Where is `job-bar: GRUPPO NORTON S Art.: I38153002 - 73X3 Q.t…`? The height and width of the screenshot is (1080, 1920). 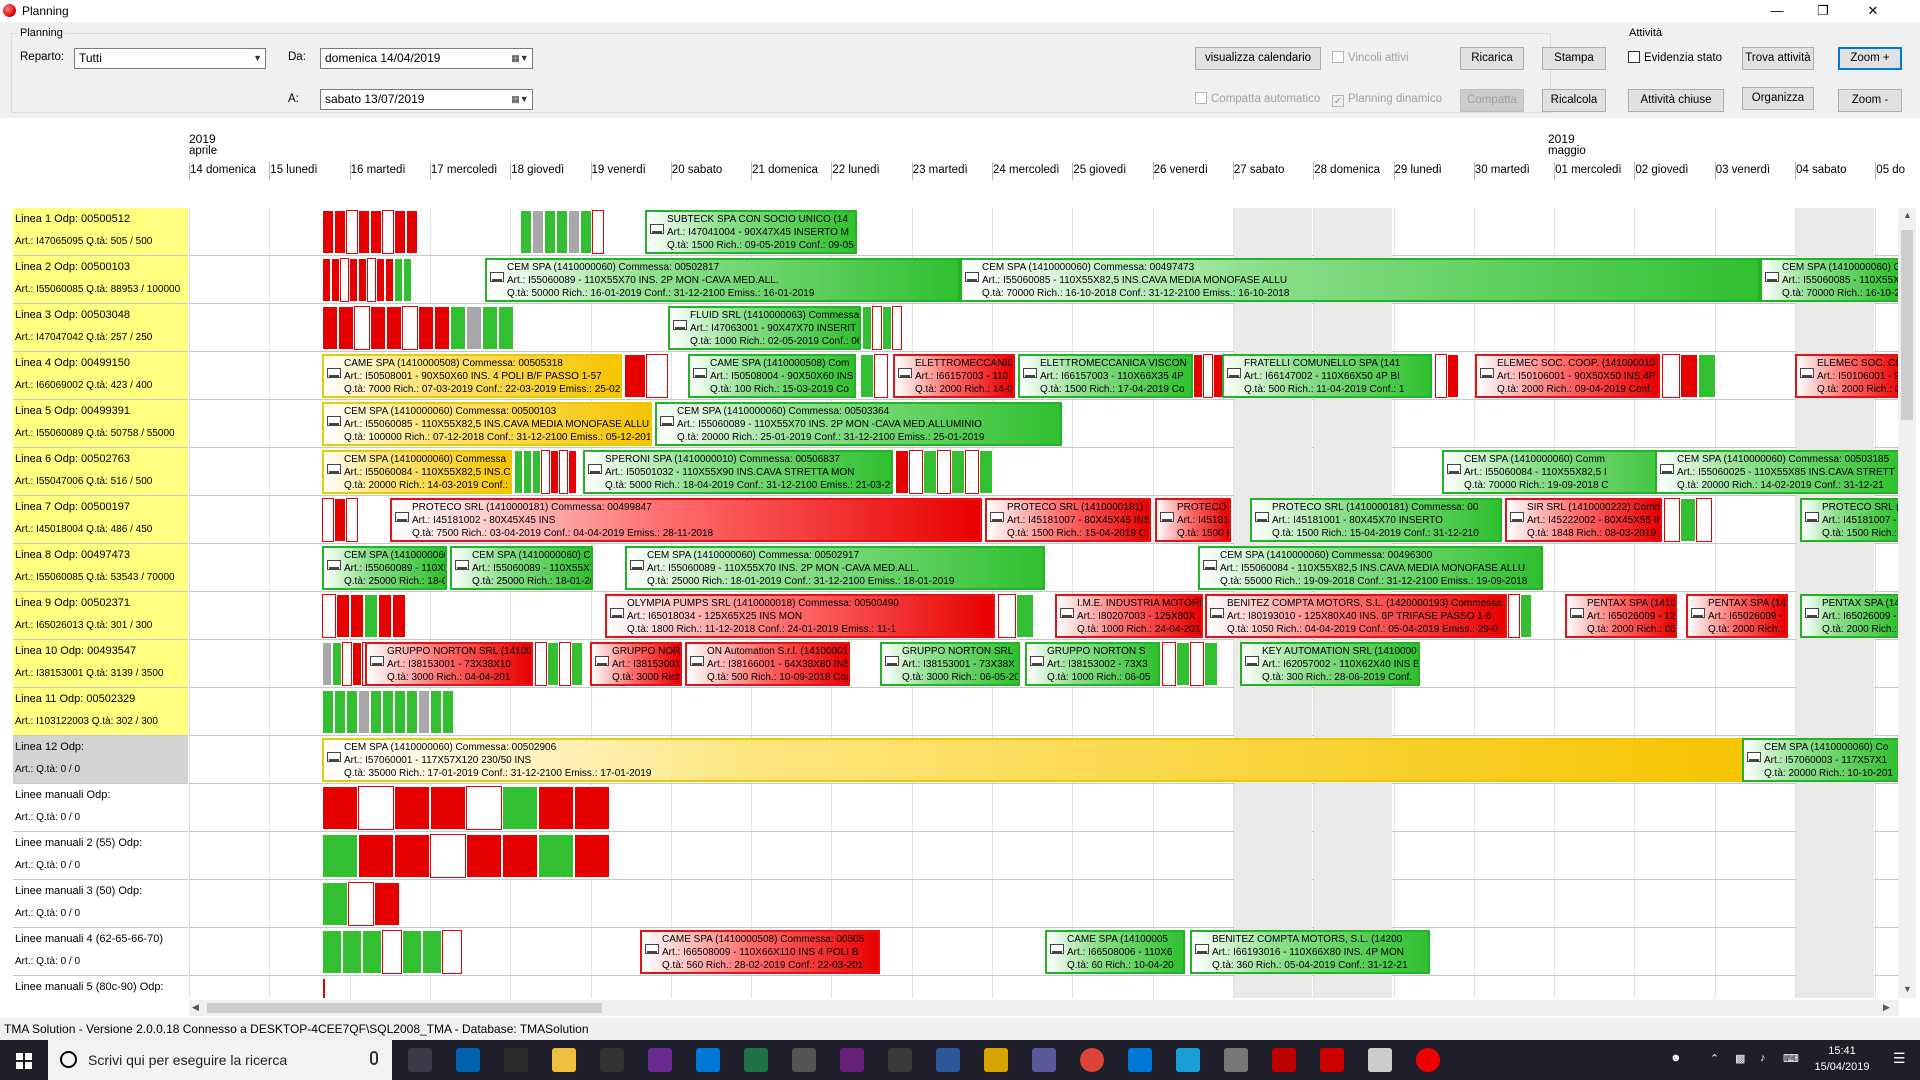
job-bar: GRUPPO NORTON S Art.: I38153002 - 73X3 Q.t… is located at coordinates (1092, 664).